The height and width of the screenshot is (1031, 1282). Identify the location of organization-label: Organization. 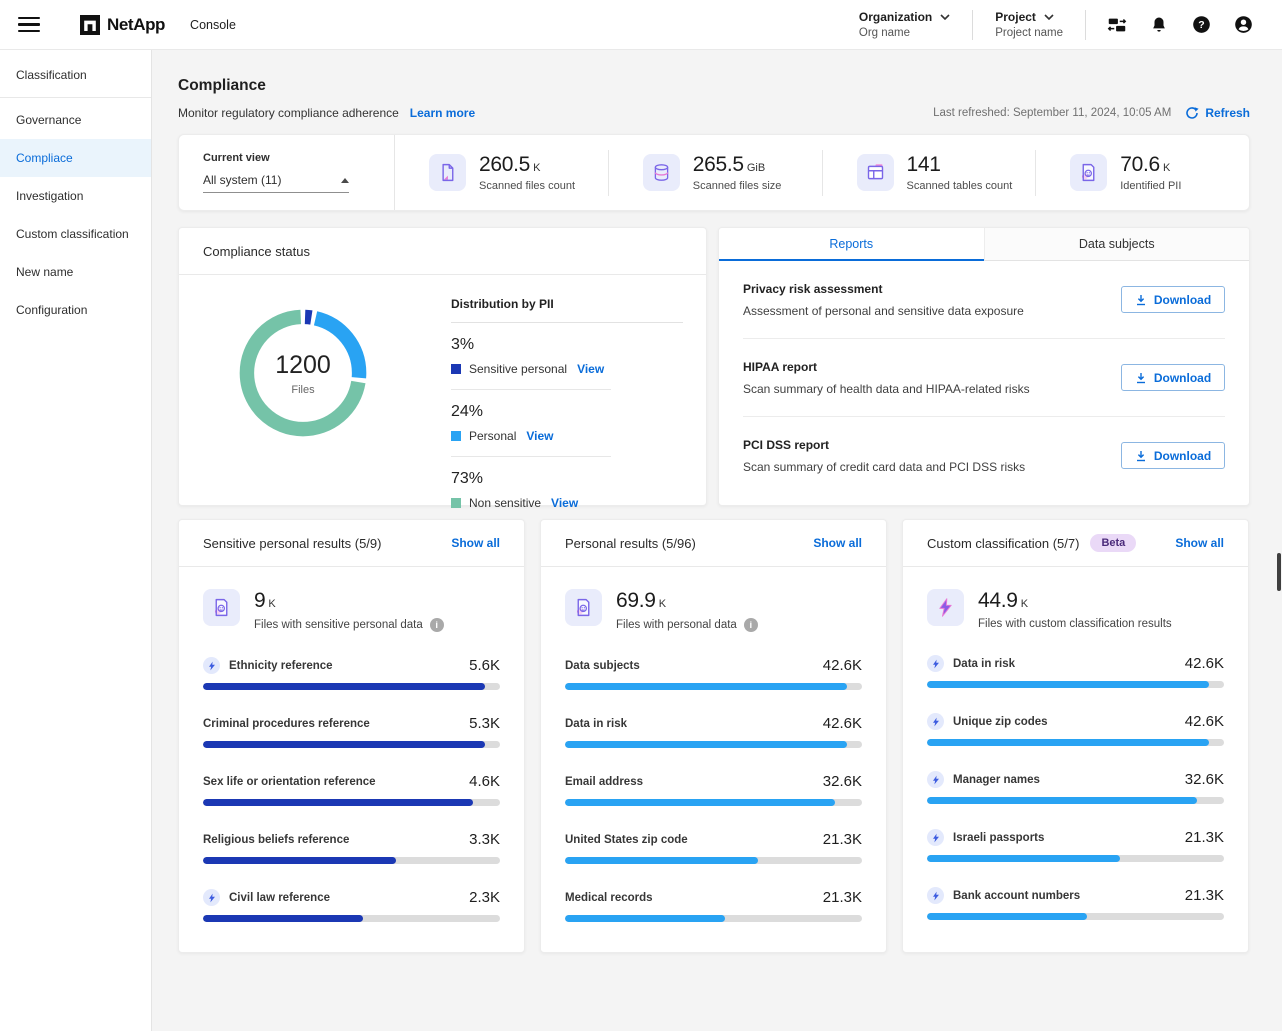
(895, 17).